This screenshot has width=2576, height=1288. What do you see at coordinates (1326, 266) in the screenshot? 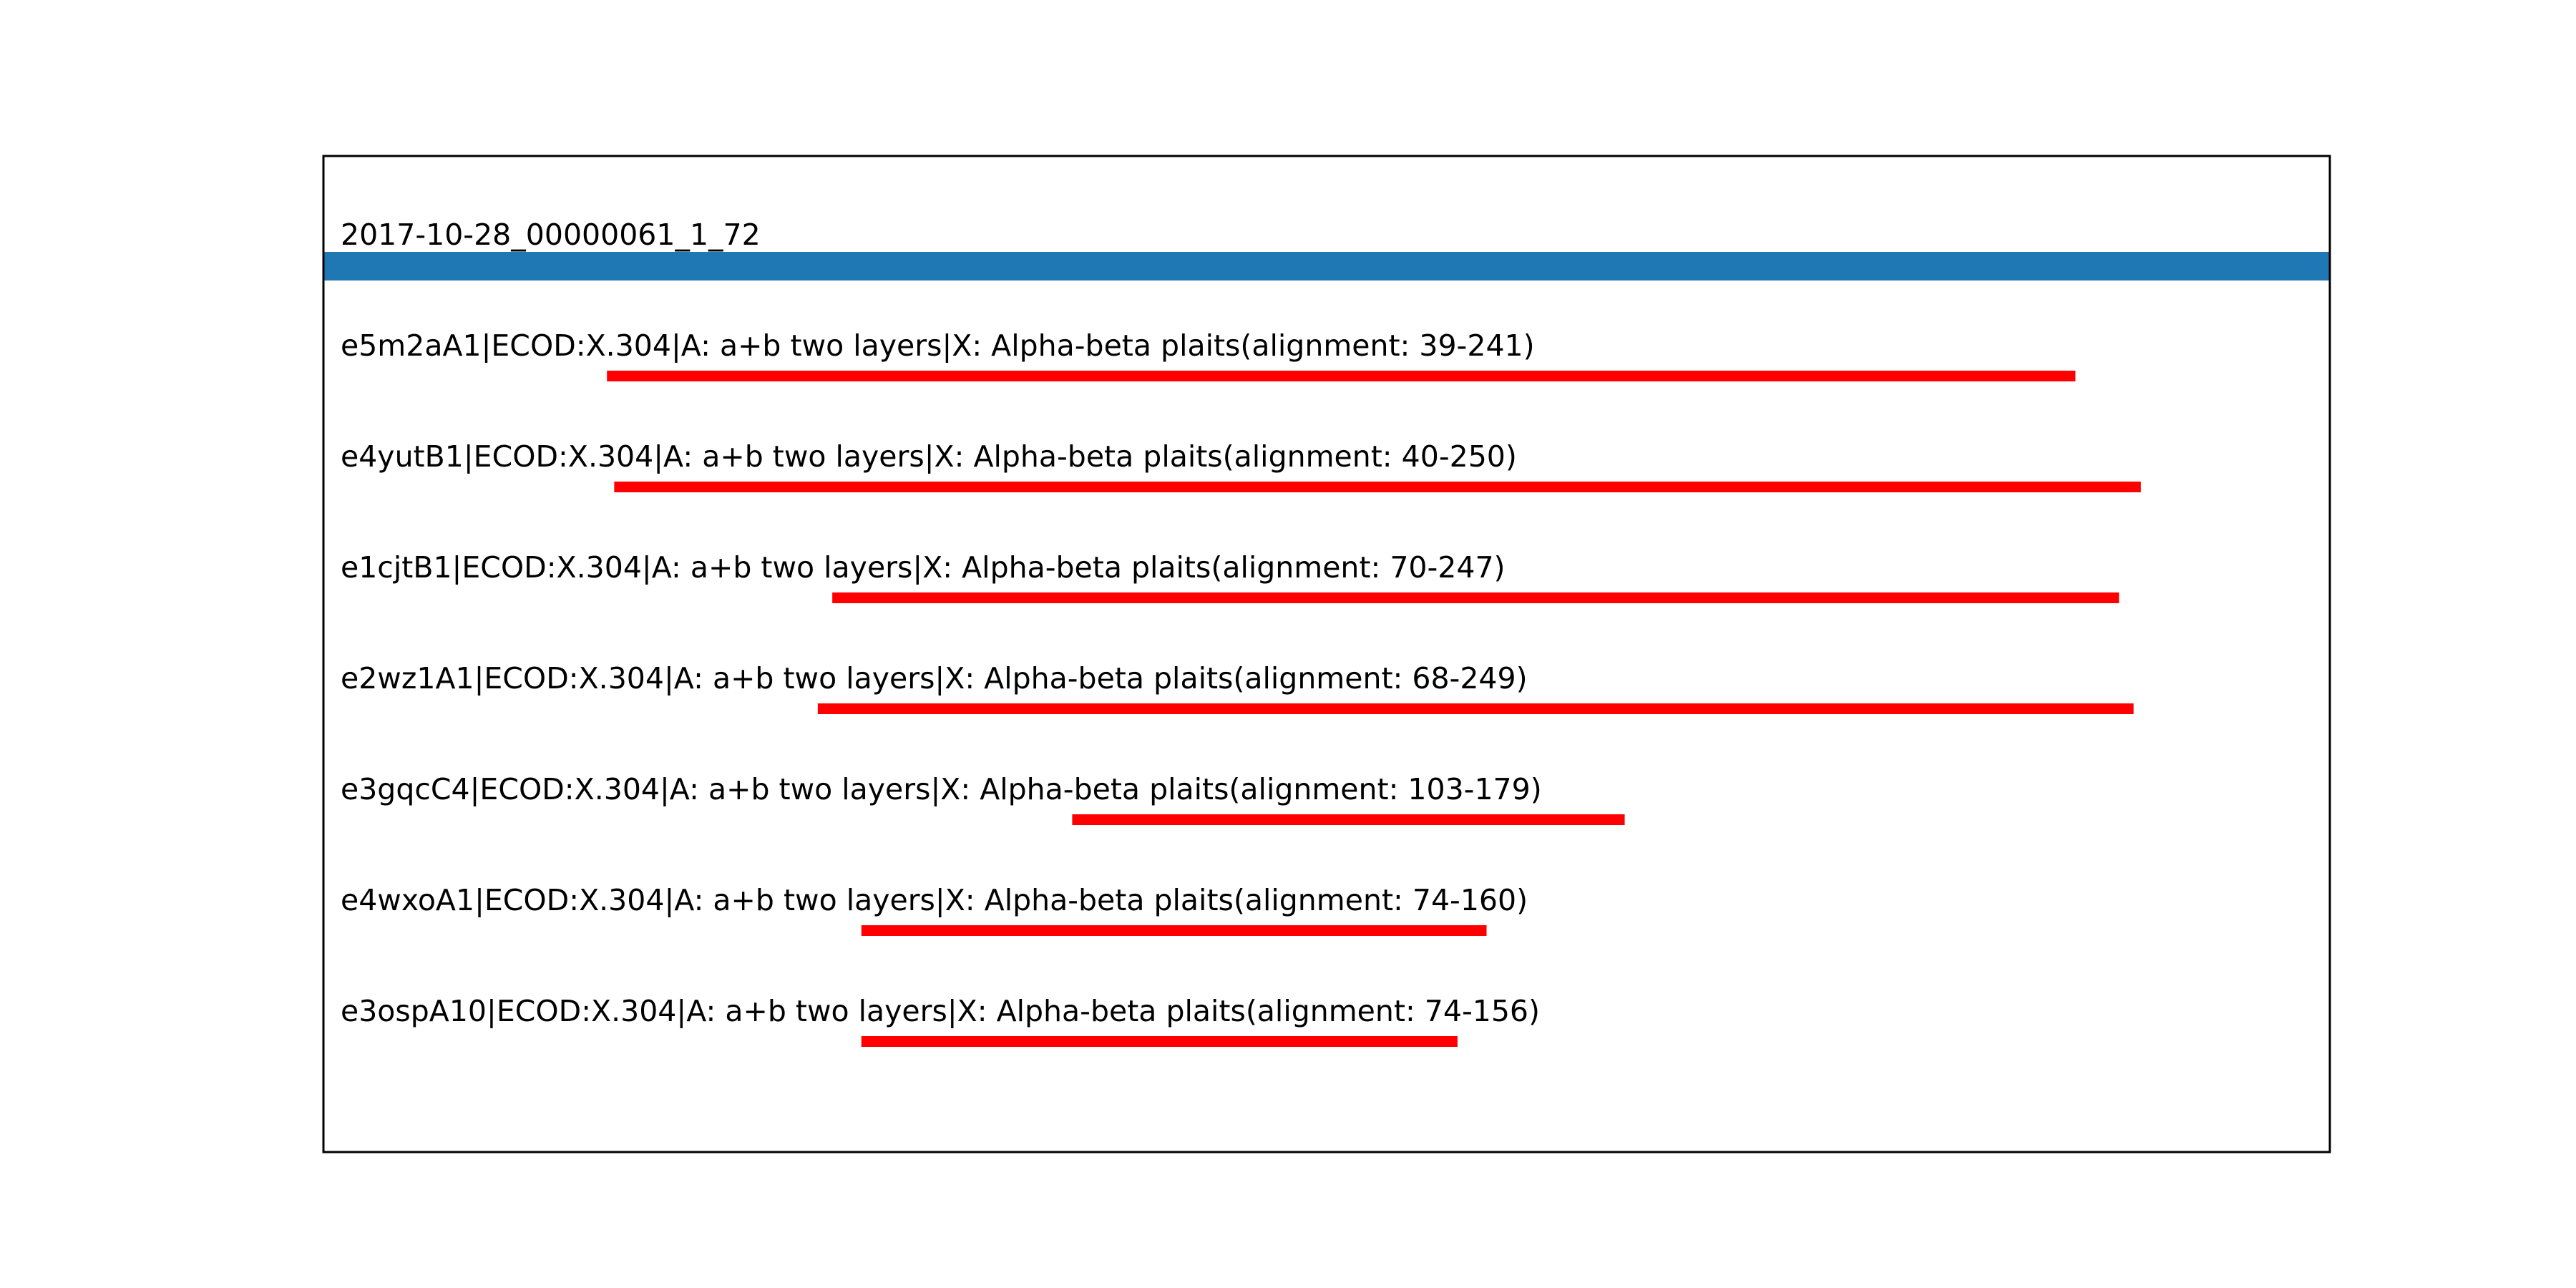
I see `query-sequence-bar` at bounding box center [1326, 266].